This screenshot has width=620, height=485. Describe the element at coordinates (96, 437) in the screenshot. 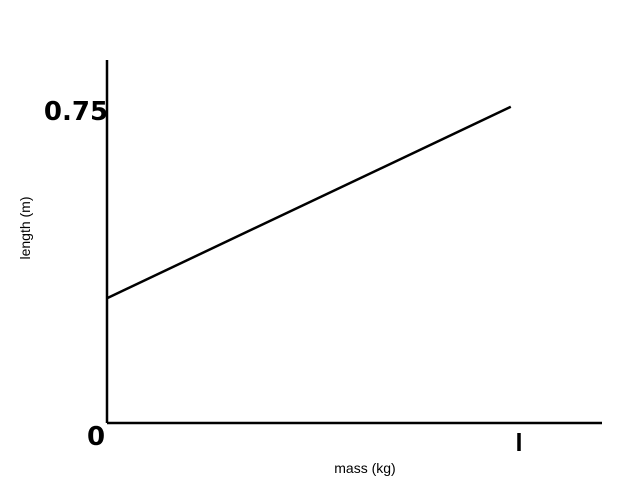

I see `x-tick-label-origin: 0` at that location.